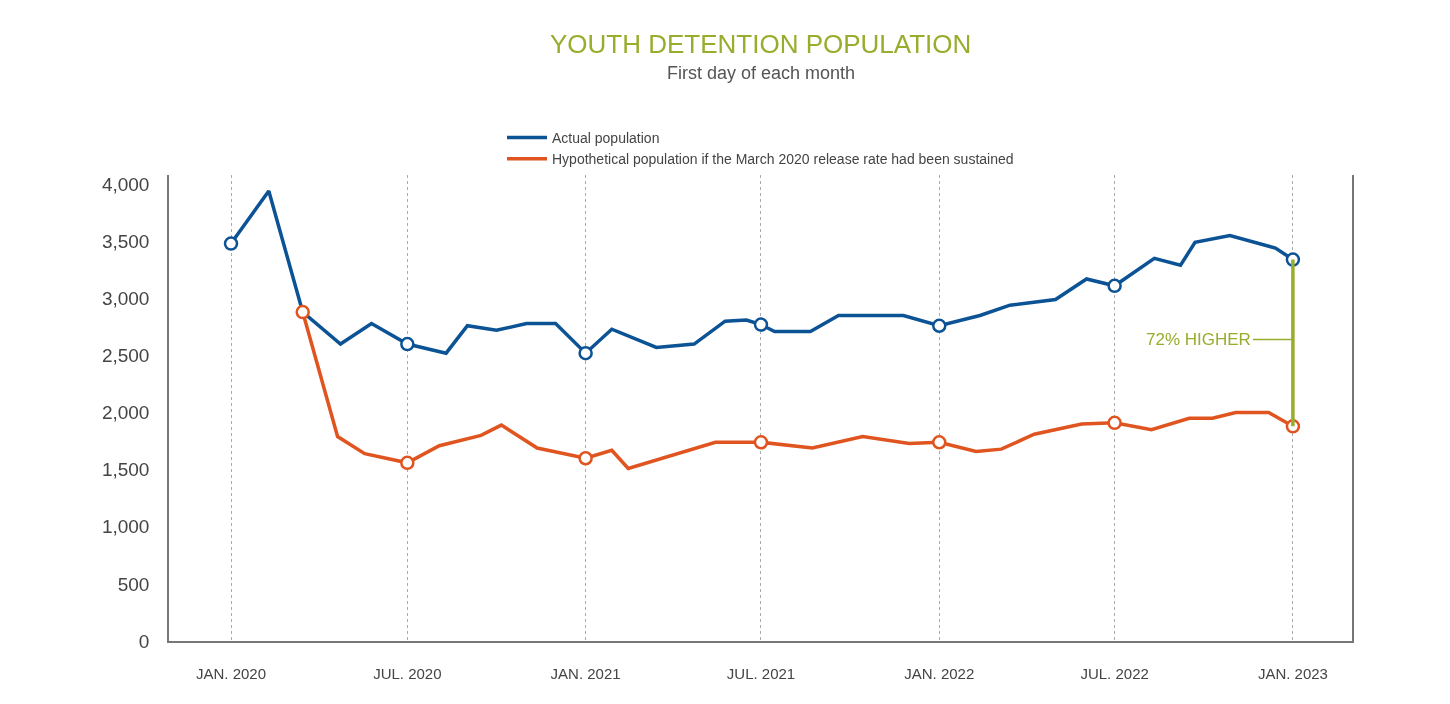  What do you see at coordinates (231, 673) in the screenshot?
I see `x-tick-label: JAN. 2020` at bounding box center [231, 673].